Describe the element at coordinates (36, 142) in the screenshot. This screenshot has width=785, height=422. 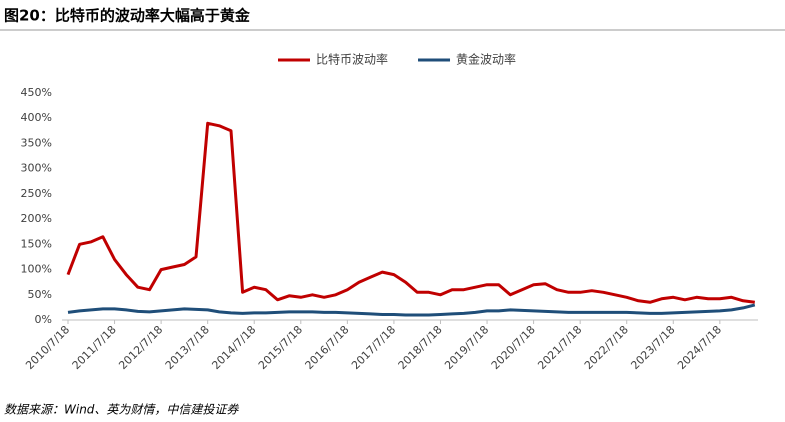
I see `y-tick-label: 350%` at that location.